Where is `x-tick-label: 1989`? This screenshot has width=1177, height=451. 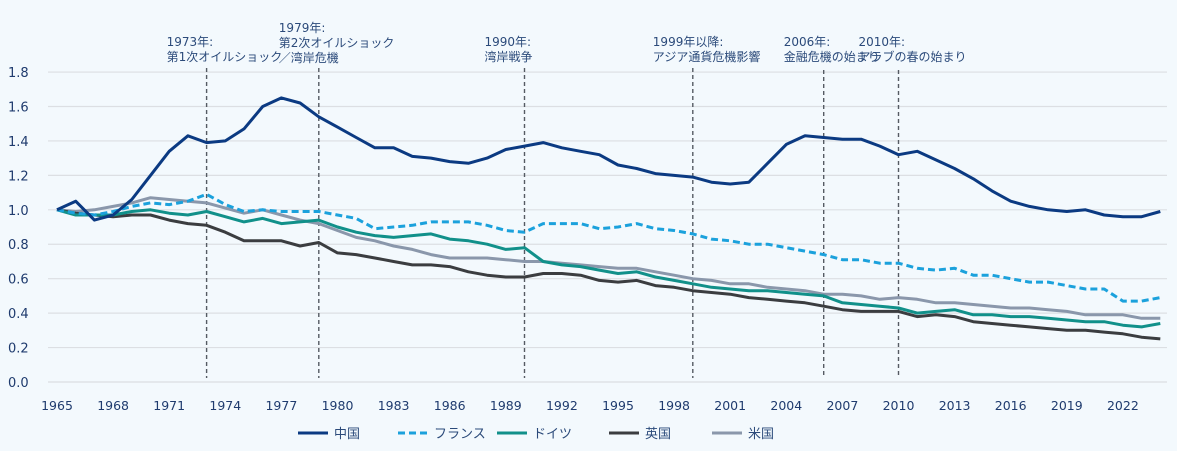
x-tick-label: 1989 is located at coordinates (506, 405).